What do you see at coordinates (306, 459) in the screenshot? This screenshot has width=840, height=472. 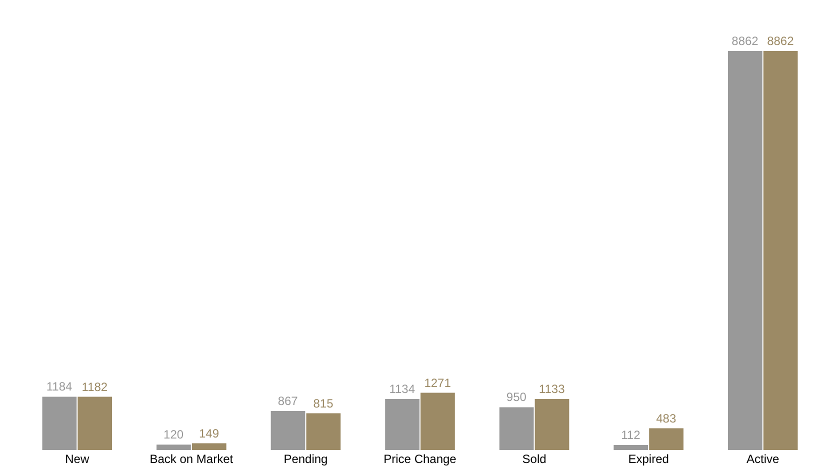 I see `x-tick-label: Pending` at bounding box center [306, 459].